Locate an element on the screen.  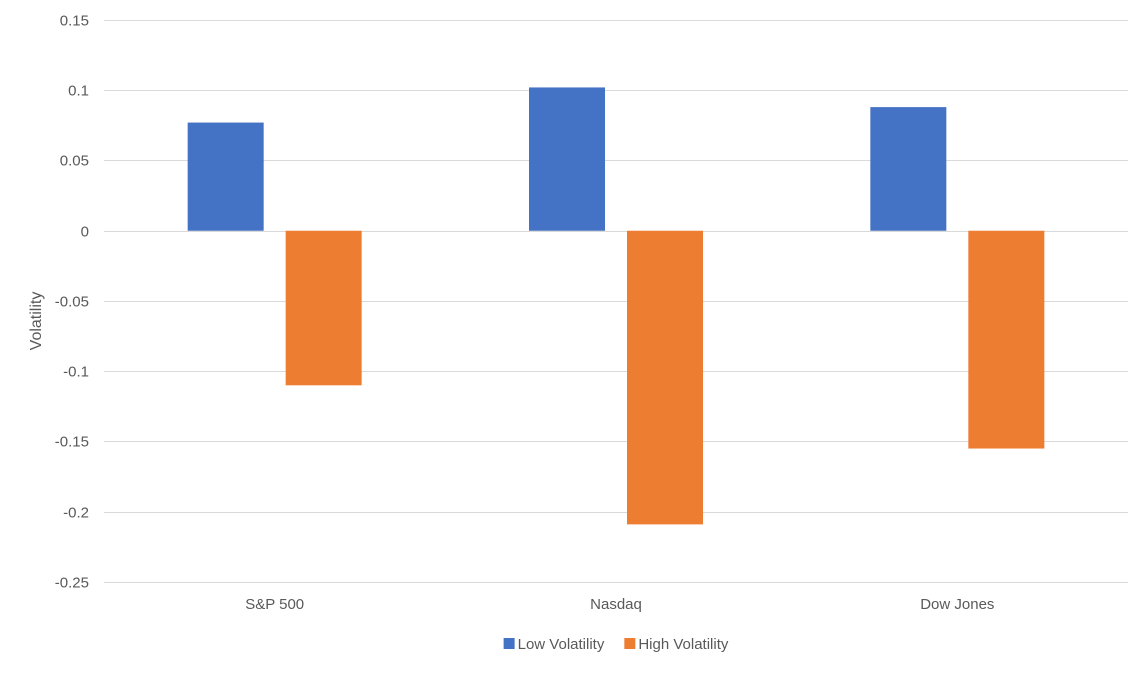
y-tick-label: 0.05 is located at coordinates (74, 161).